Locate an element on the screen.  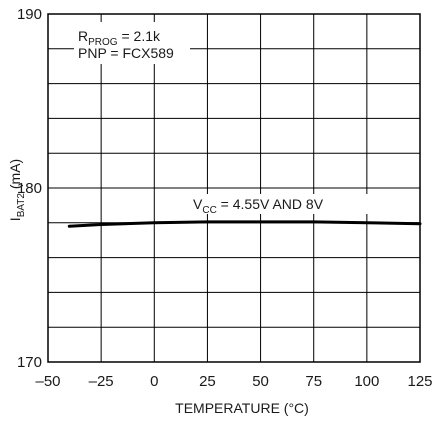
series-layer is located at coordinates (244, 224).